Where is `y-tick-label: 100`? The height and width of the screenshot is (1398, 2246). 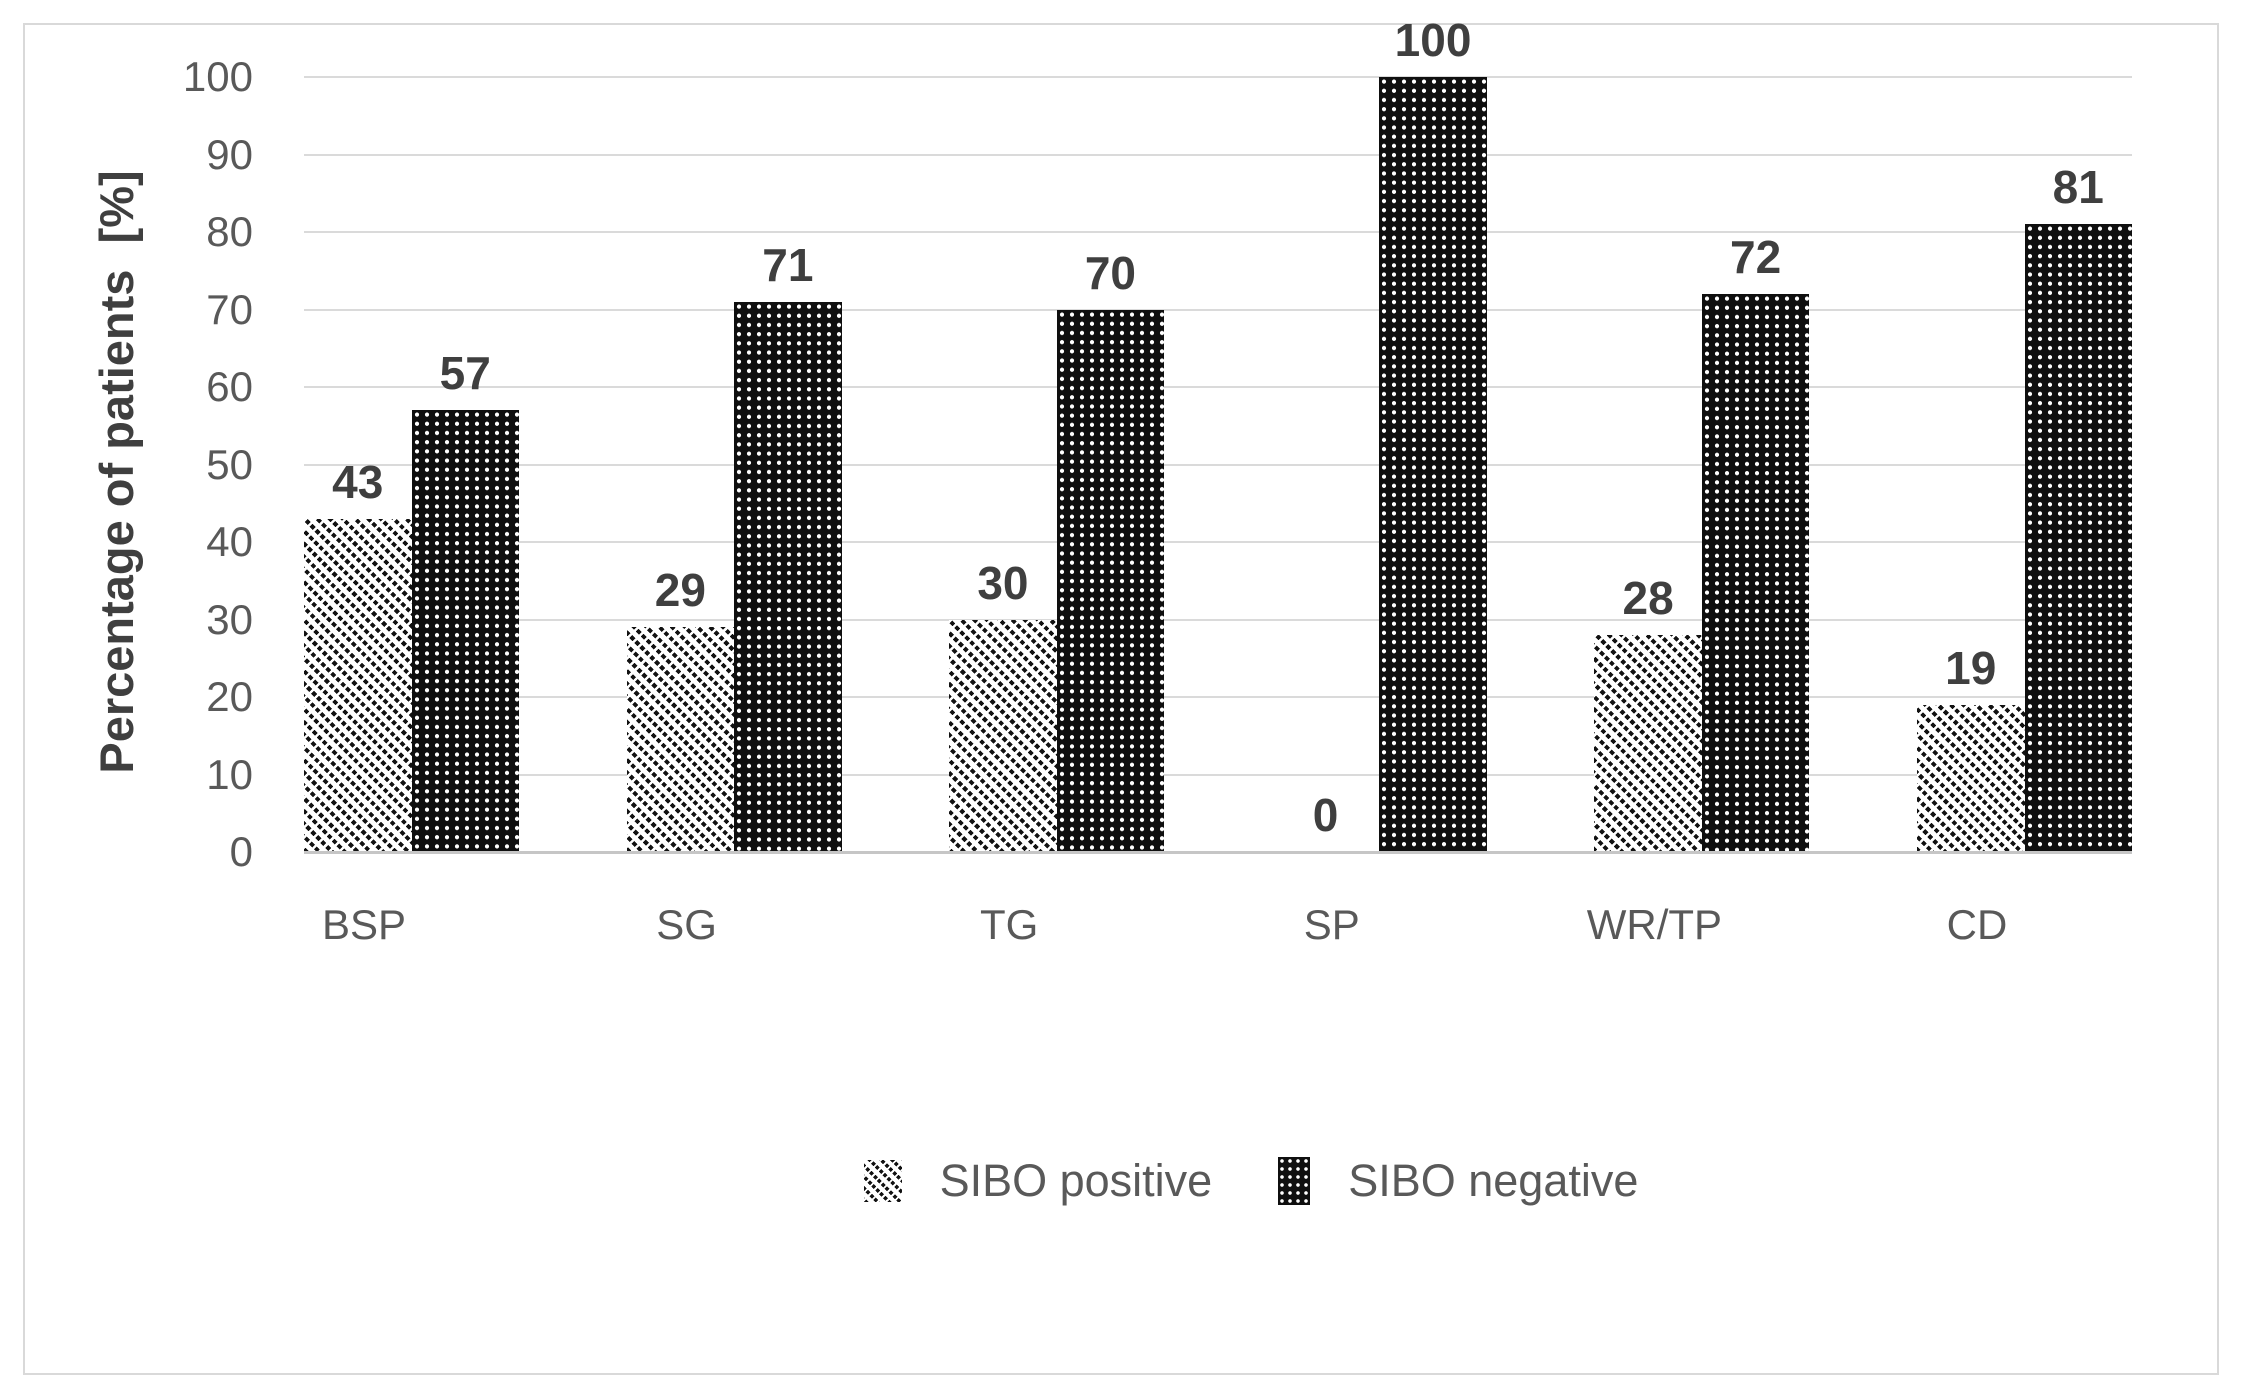
y-tick-label: 100 is located at coordinates (217, 76).